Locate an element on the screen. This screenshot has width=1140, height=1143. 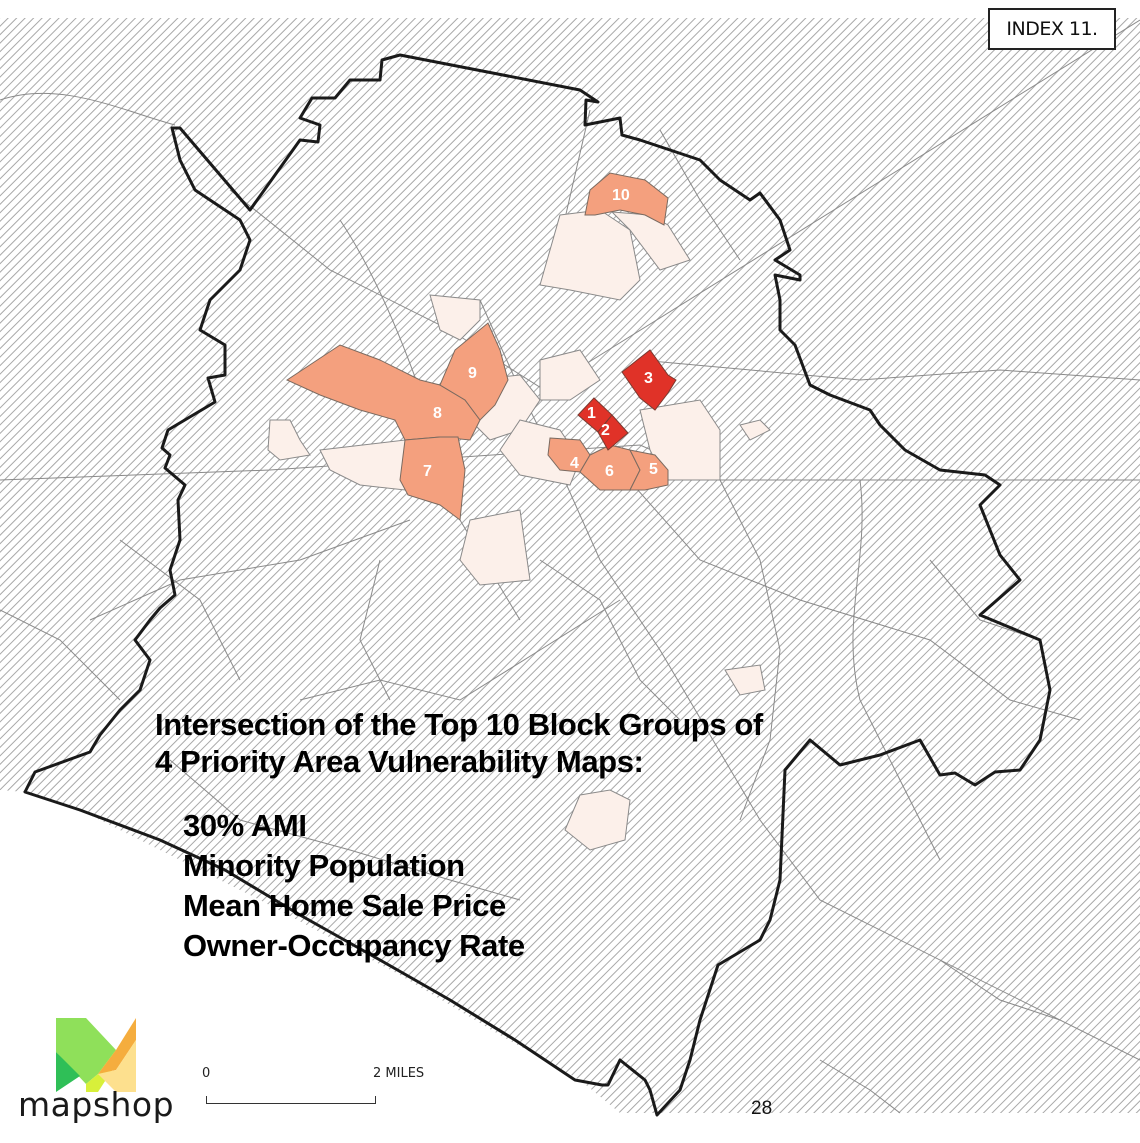
top-priority-block-groups is located at coordinates (627, 400).